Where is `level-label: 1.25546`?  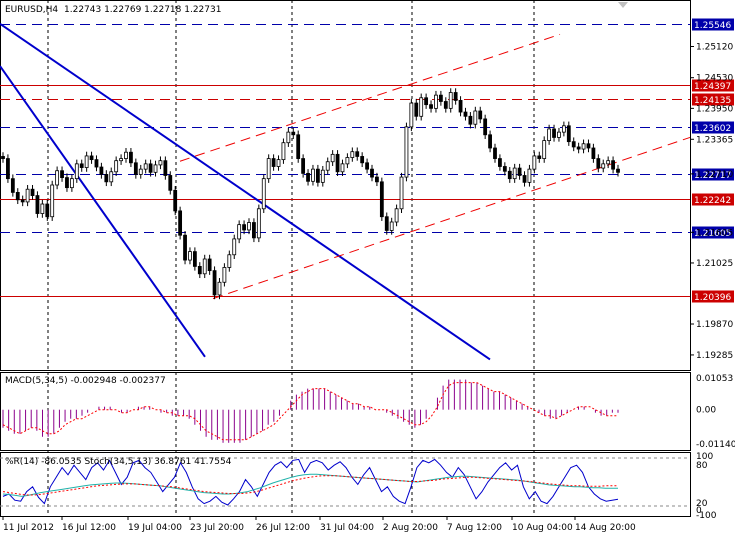
level-label: 1.25546 is located at coordinates (712, 26).